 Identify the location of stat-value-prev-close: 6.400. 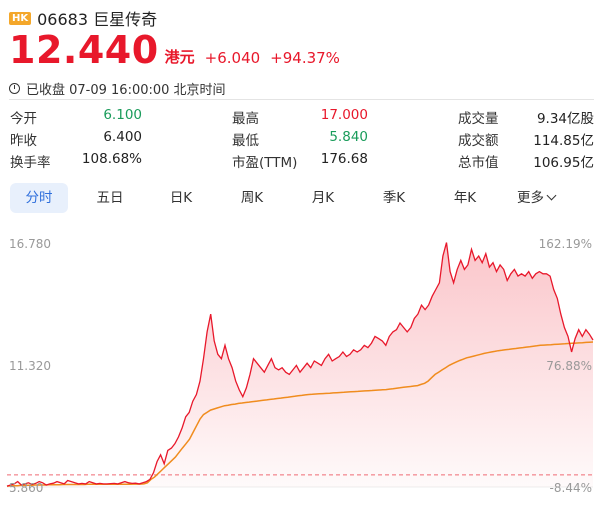
(122, 137).